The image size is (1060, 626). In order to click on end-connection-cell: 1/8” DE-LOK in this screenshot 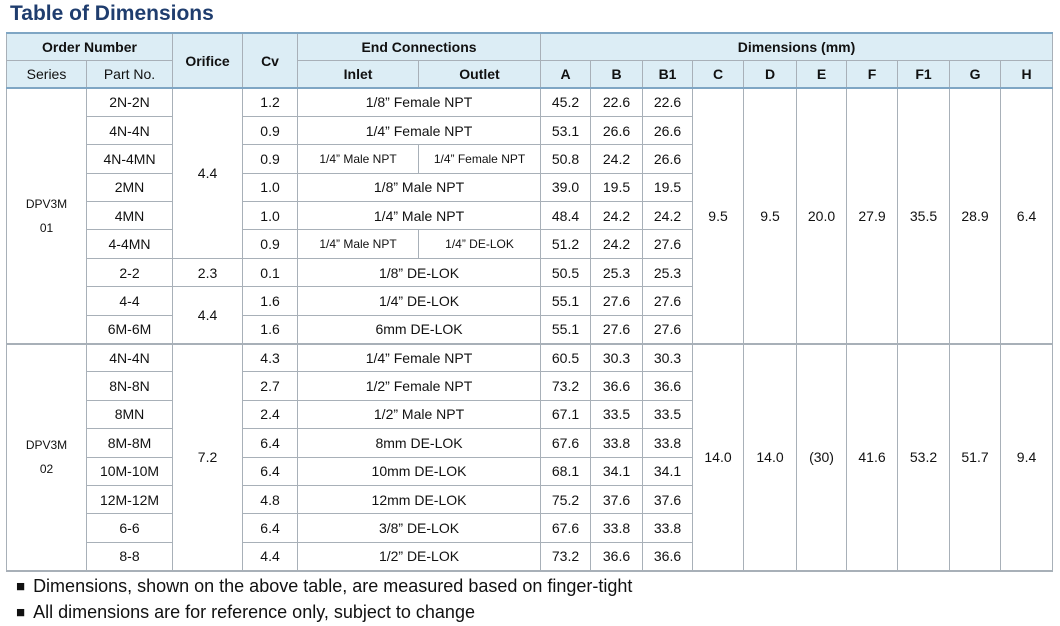, I will do `click(419, 272)`.